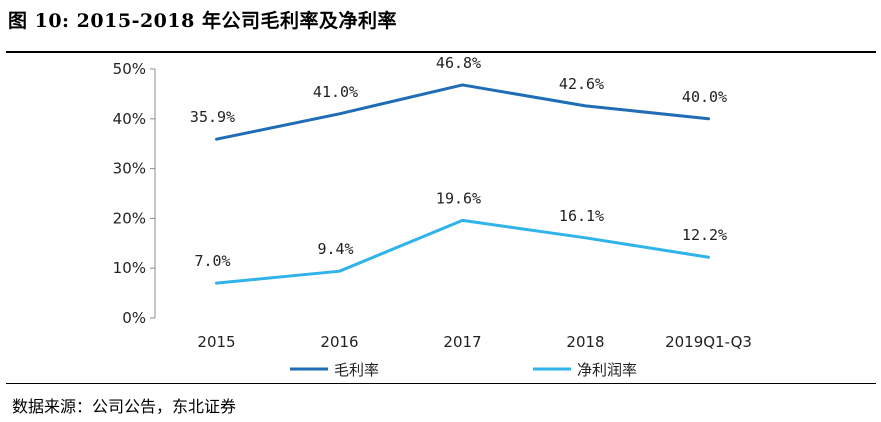  What do you see at coordinates (134, 318) in the screenshot?
I see `y-tick-label: 0%` at bounding box center [134, 318].